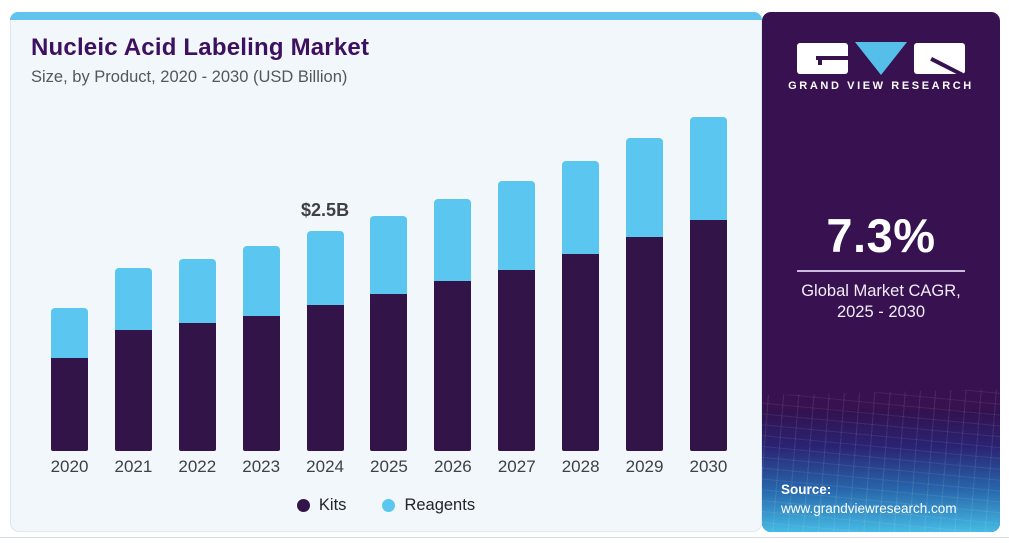  Describe the element at coordinates (133, 299) in the screenshot. I see `segment-reagents-2021` at that location.